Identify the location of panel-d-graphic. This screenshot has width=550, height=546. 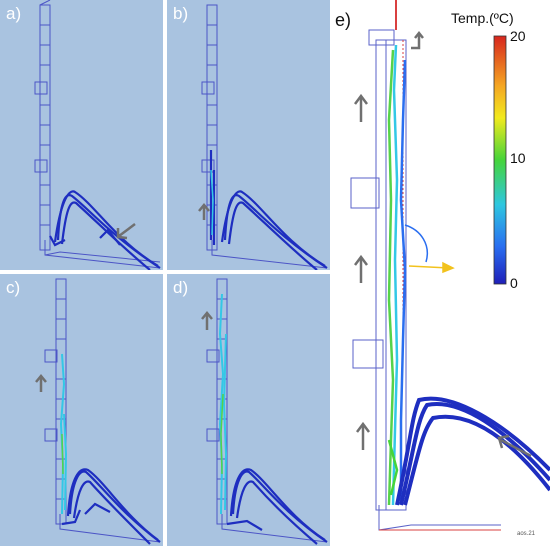
(264, 411).